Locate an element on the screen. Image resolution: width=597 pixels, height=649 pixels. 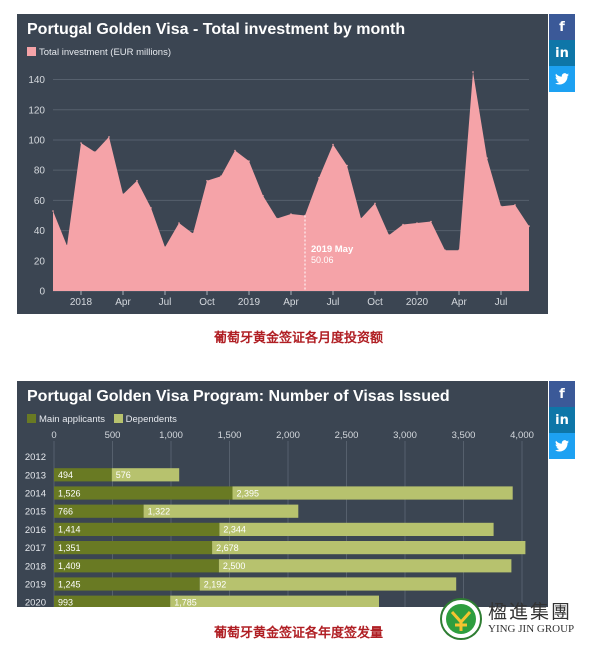
legend-swatch is located at coordinates (31, 51).